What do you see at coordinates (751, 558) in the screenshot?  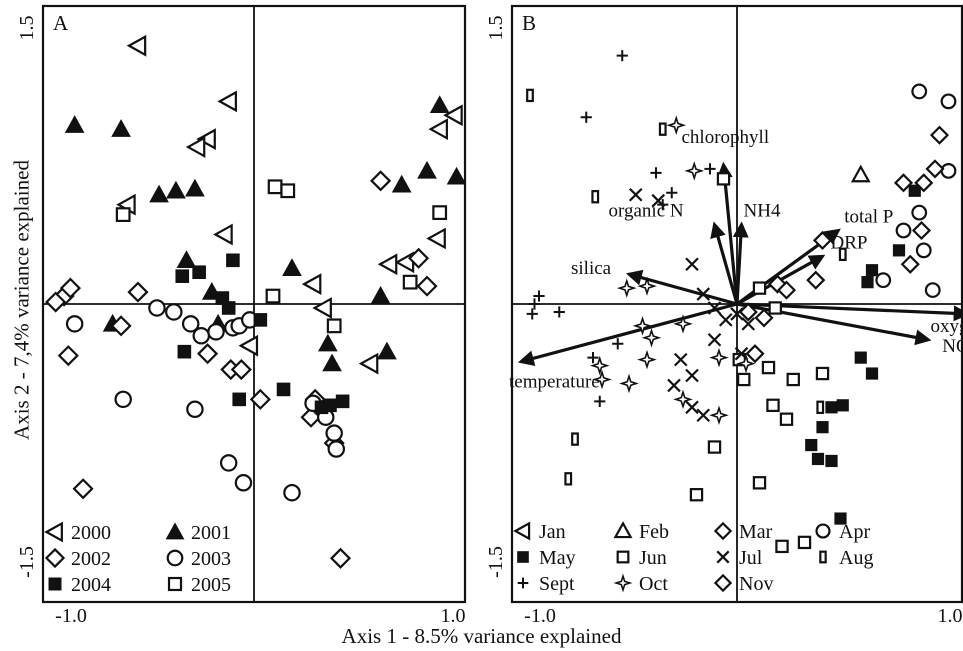 I see `legend-label: Jul` at bounding box center [751, 558].